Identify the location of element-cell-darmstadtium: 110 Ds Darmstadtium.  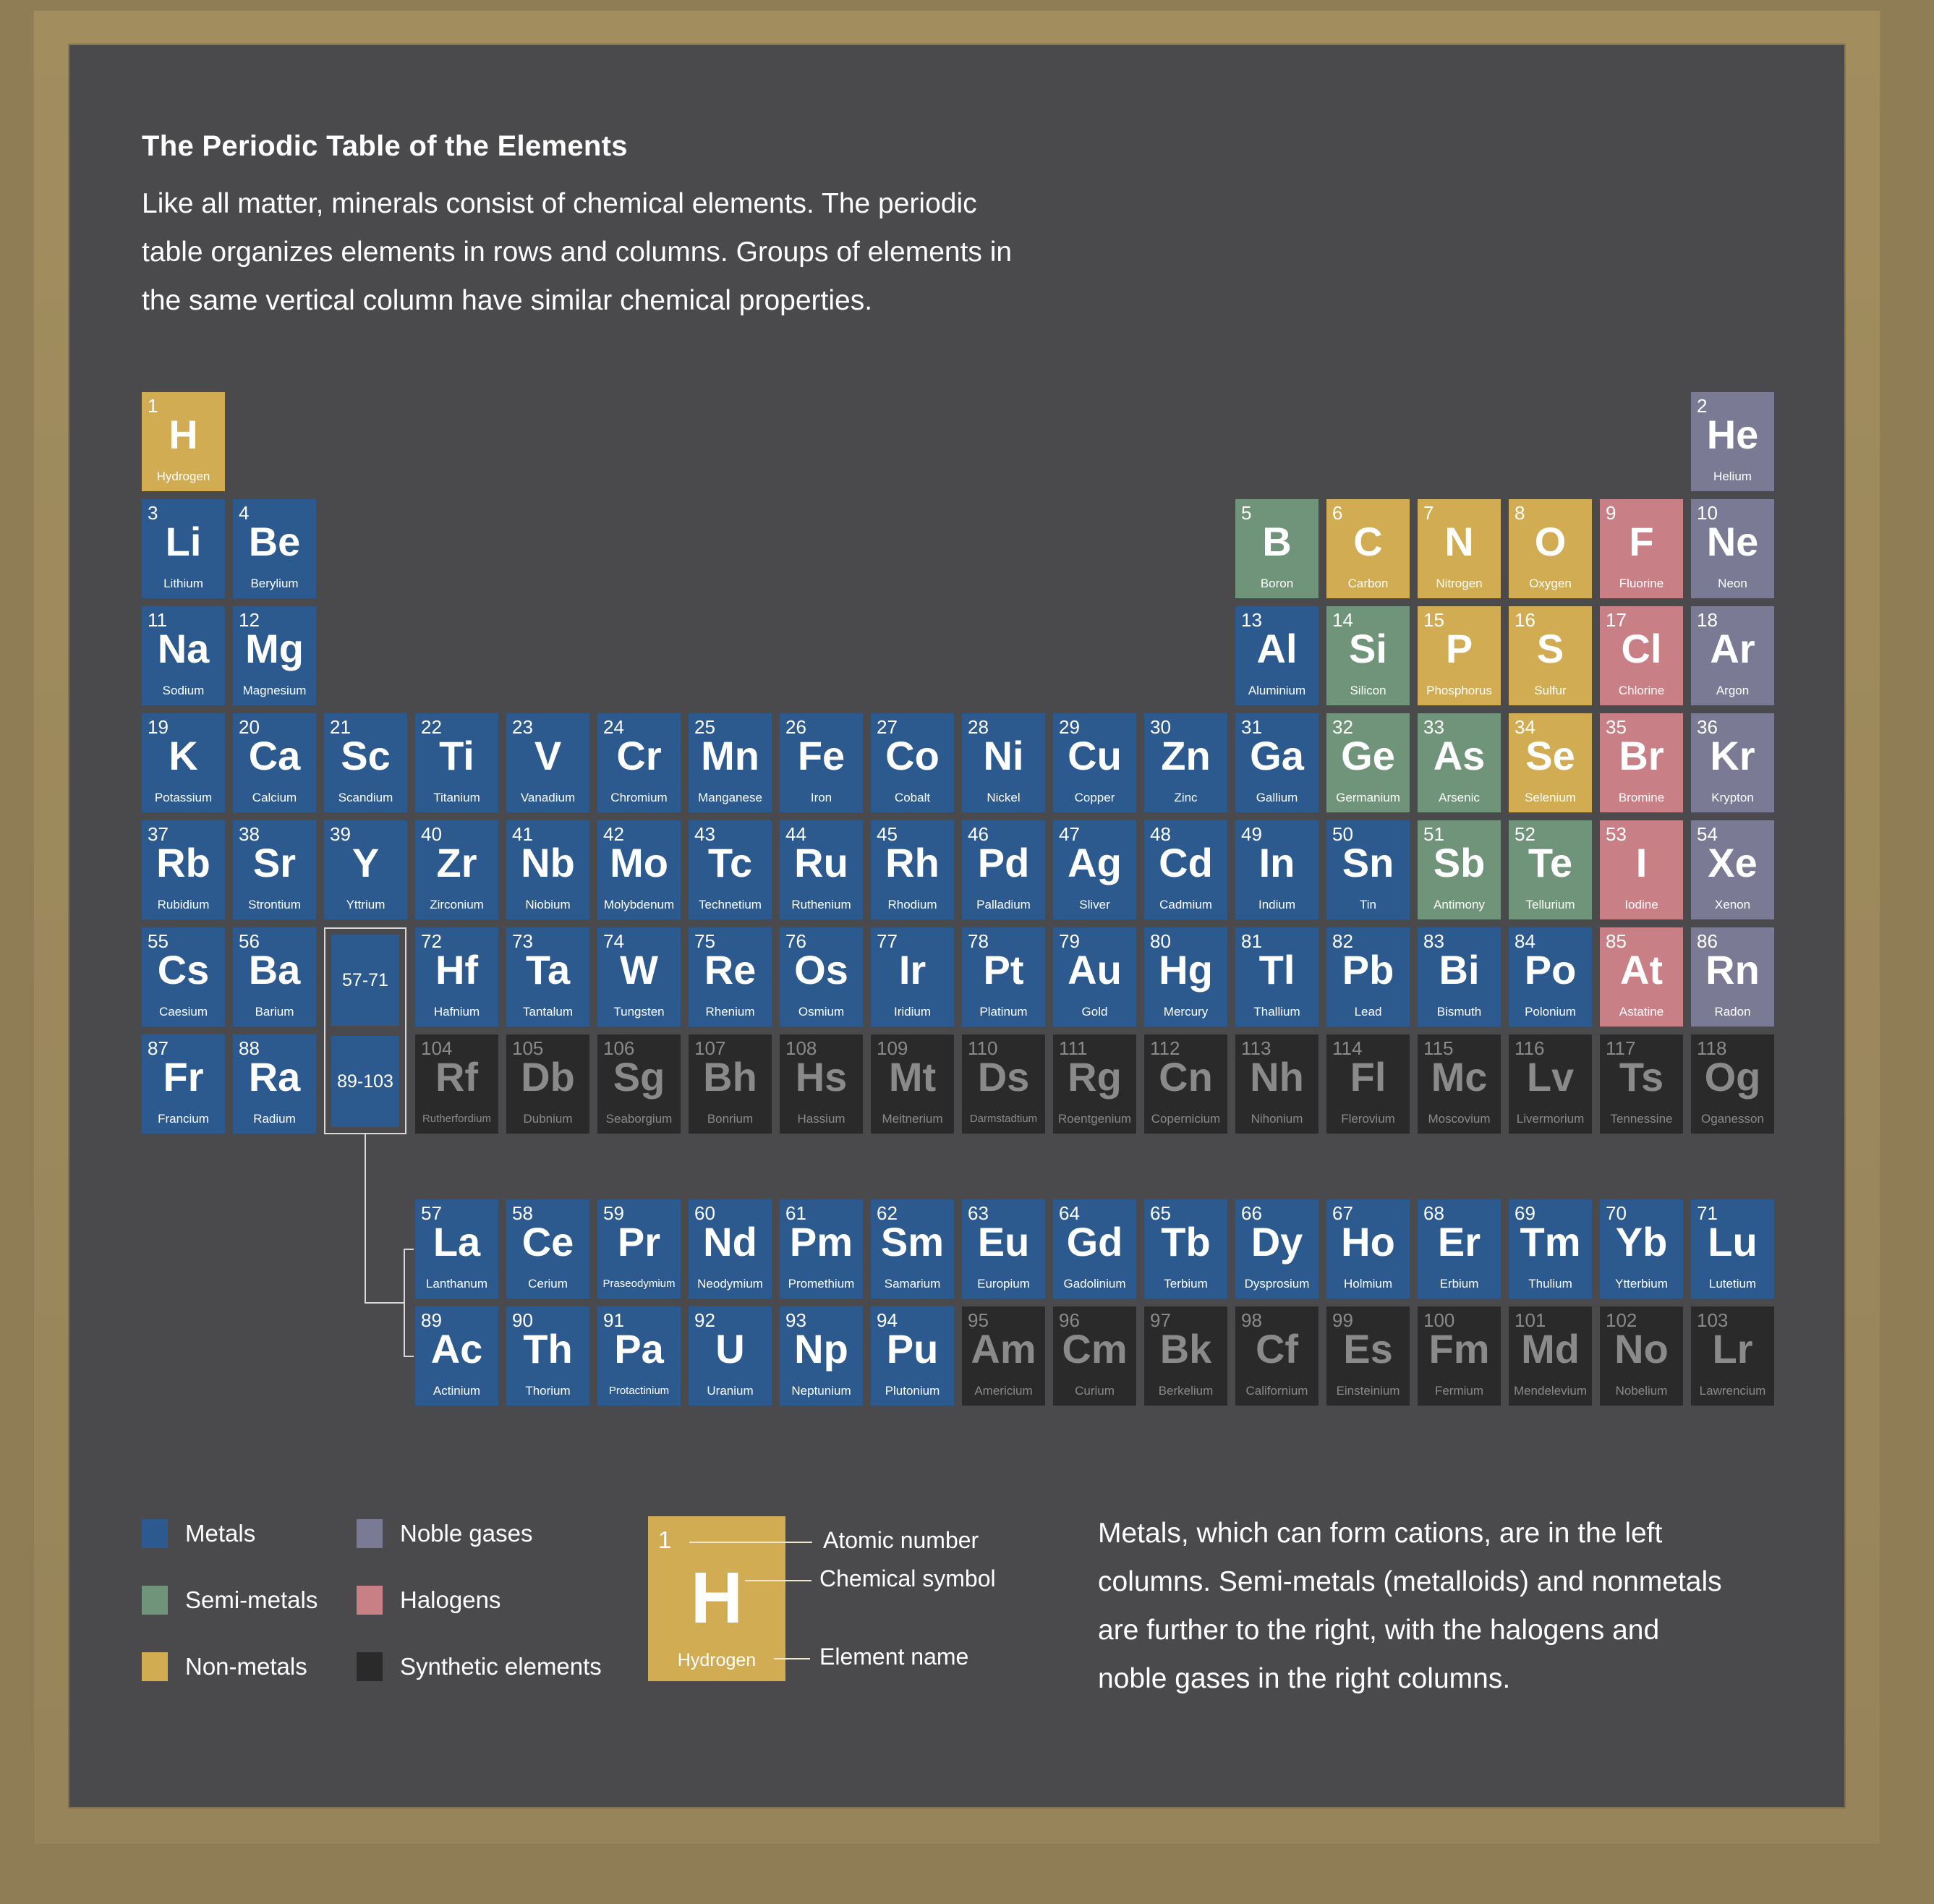
(1003, 1084).